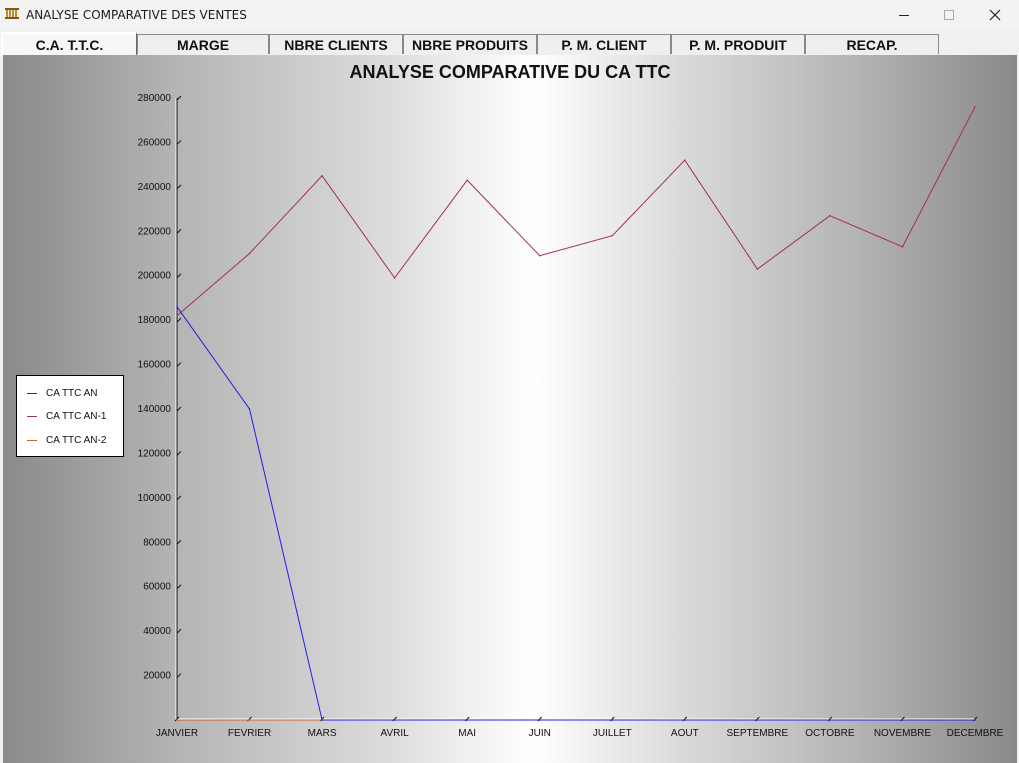  What do you see at coordinates (157, 587) in the screenshot?
I see `y-tick-label: 60000` at bounding box center [157, 587].